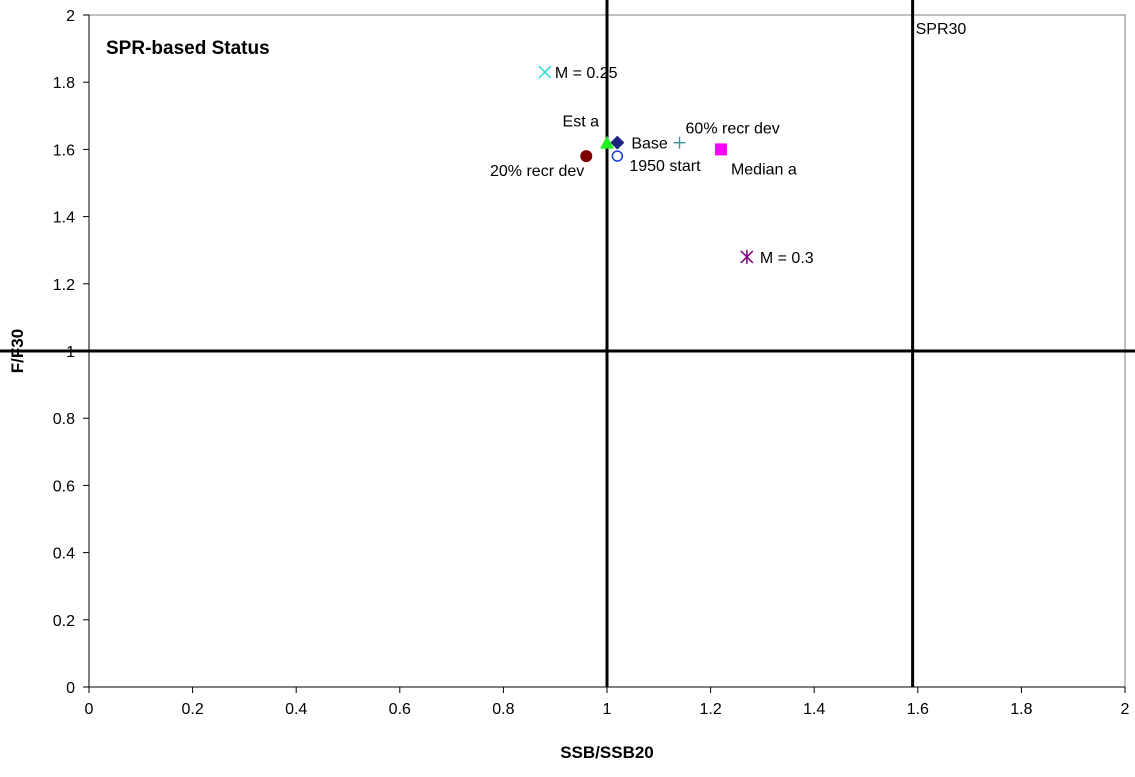  Describe the element at coordinates (192, 709) in the screenshot. I see `x-tick-label: 0.2` at that location.